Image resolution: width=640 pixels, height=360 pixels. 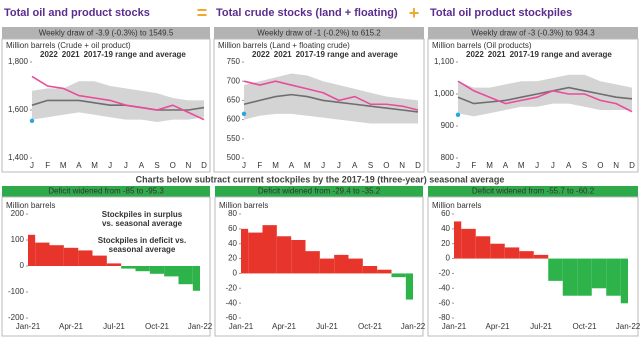 What do you see at coordinates (188, 165) in the screenshot?
I see `x-tick-label: N` at bounding box center [188, 165].